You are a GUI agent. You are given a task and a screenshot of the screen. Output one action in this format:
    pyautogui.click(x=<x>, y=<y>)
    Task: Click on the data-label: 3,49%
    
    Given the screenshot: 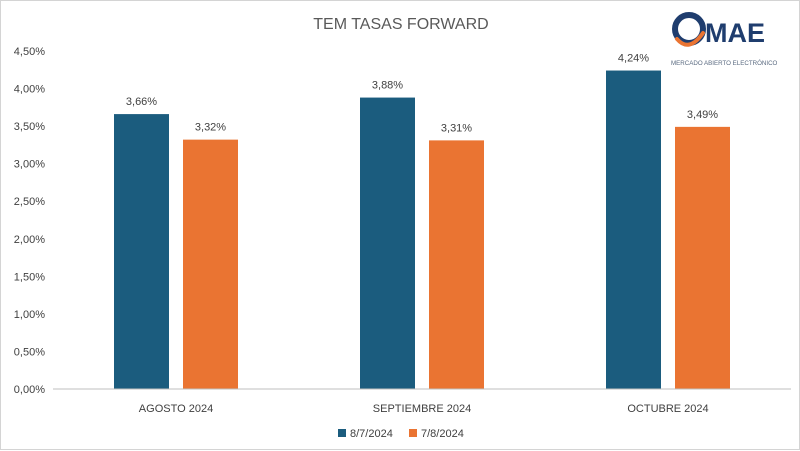 What is the action you would take?
    pyautogui.click(x=702, y=115)
    